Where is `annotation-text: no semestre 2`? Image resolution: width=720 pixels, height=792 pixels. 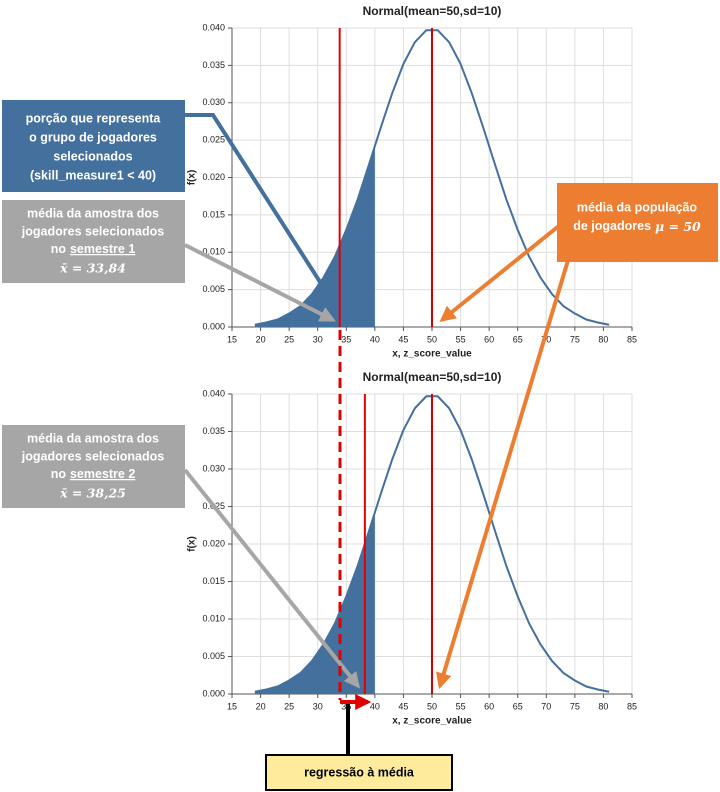
annotation-text: no semestre 2 is located at coordinates (93, 474).